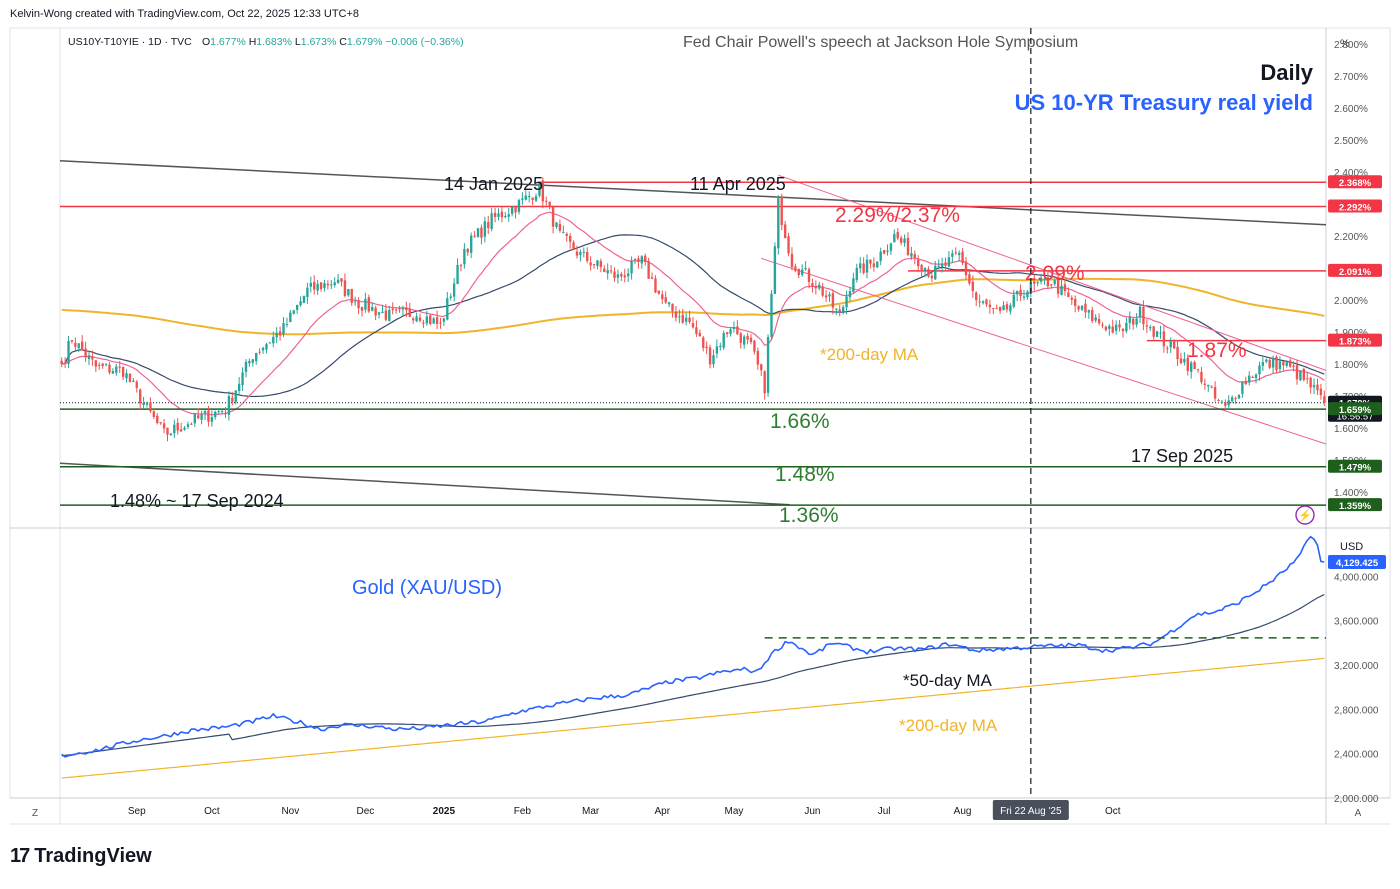 This screenshot has width=1400, height=889. Describe the element at coordinates (1355, 410) in the screenshot. I see `price-tag-text: 1.659%` at that location.